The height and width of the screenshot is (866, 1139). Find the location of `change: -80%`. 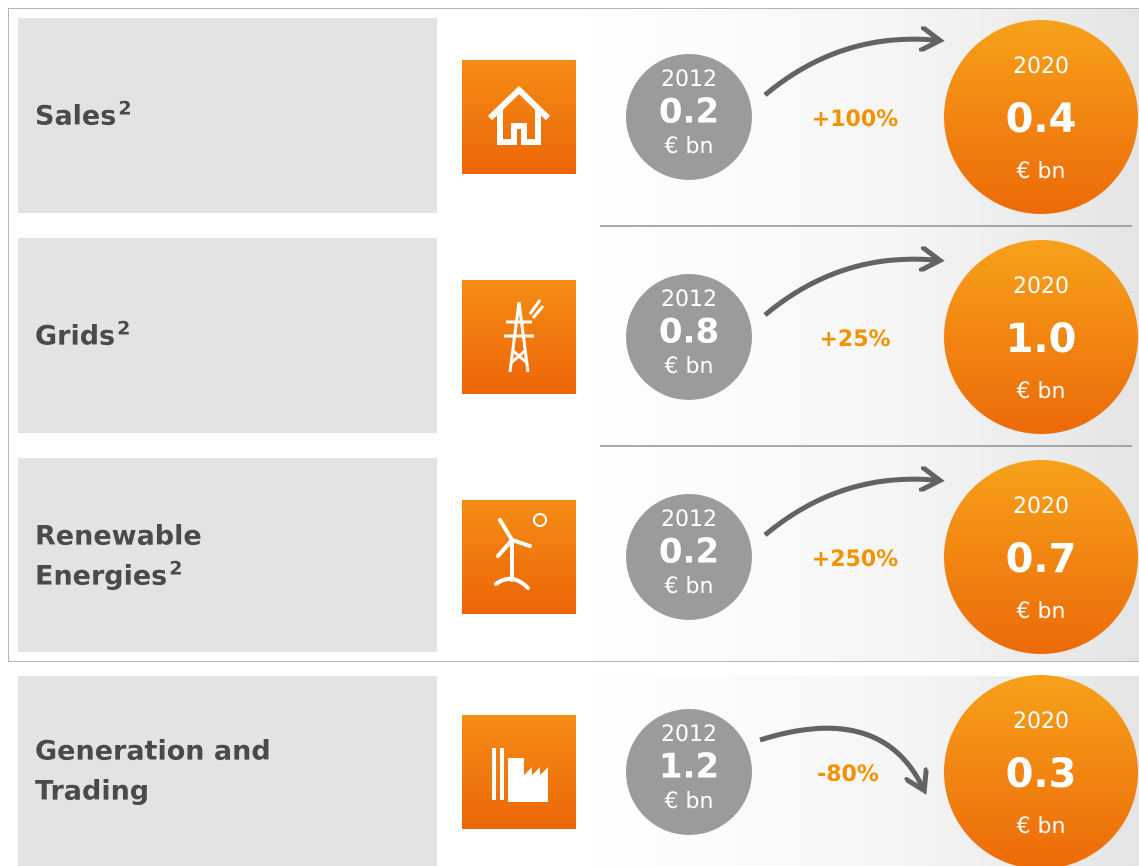

change: -80% is located at coordinates (848, 774).